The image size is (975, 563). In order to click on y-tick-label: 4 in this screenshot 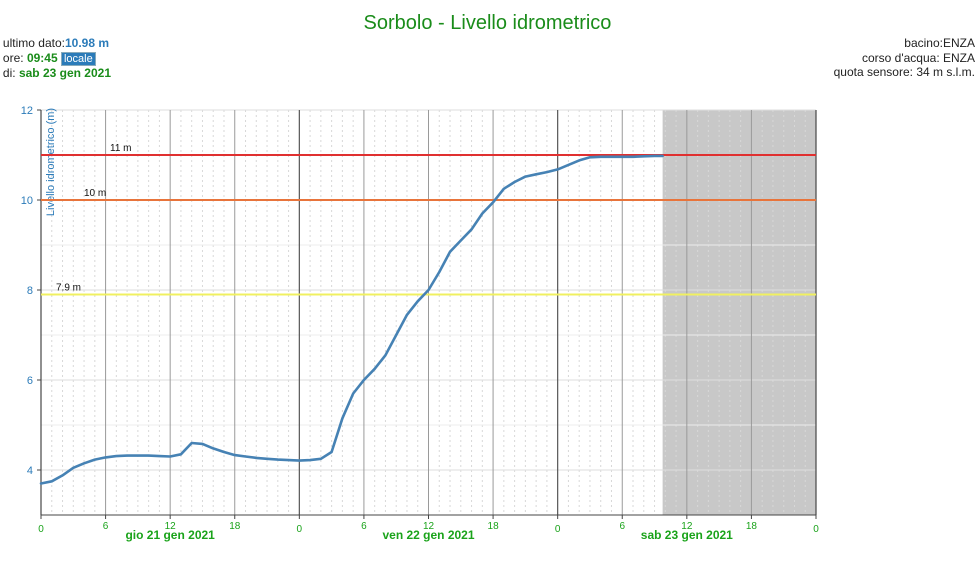, I will do `click(30, 471)`.